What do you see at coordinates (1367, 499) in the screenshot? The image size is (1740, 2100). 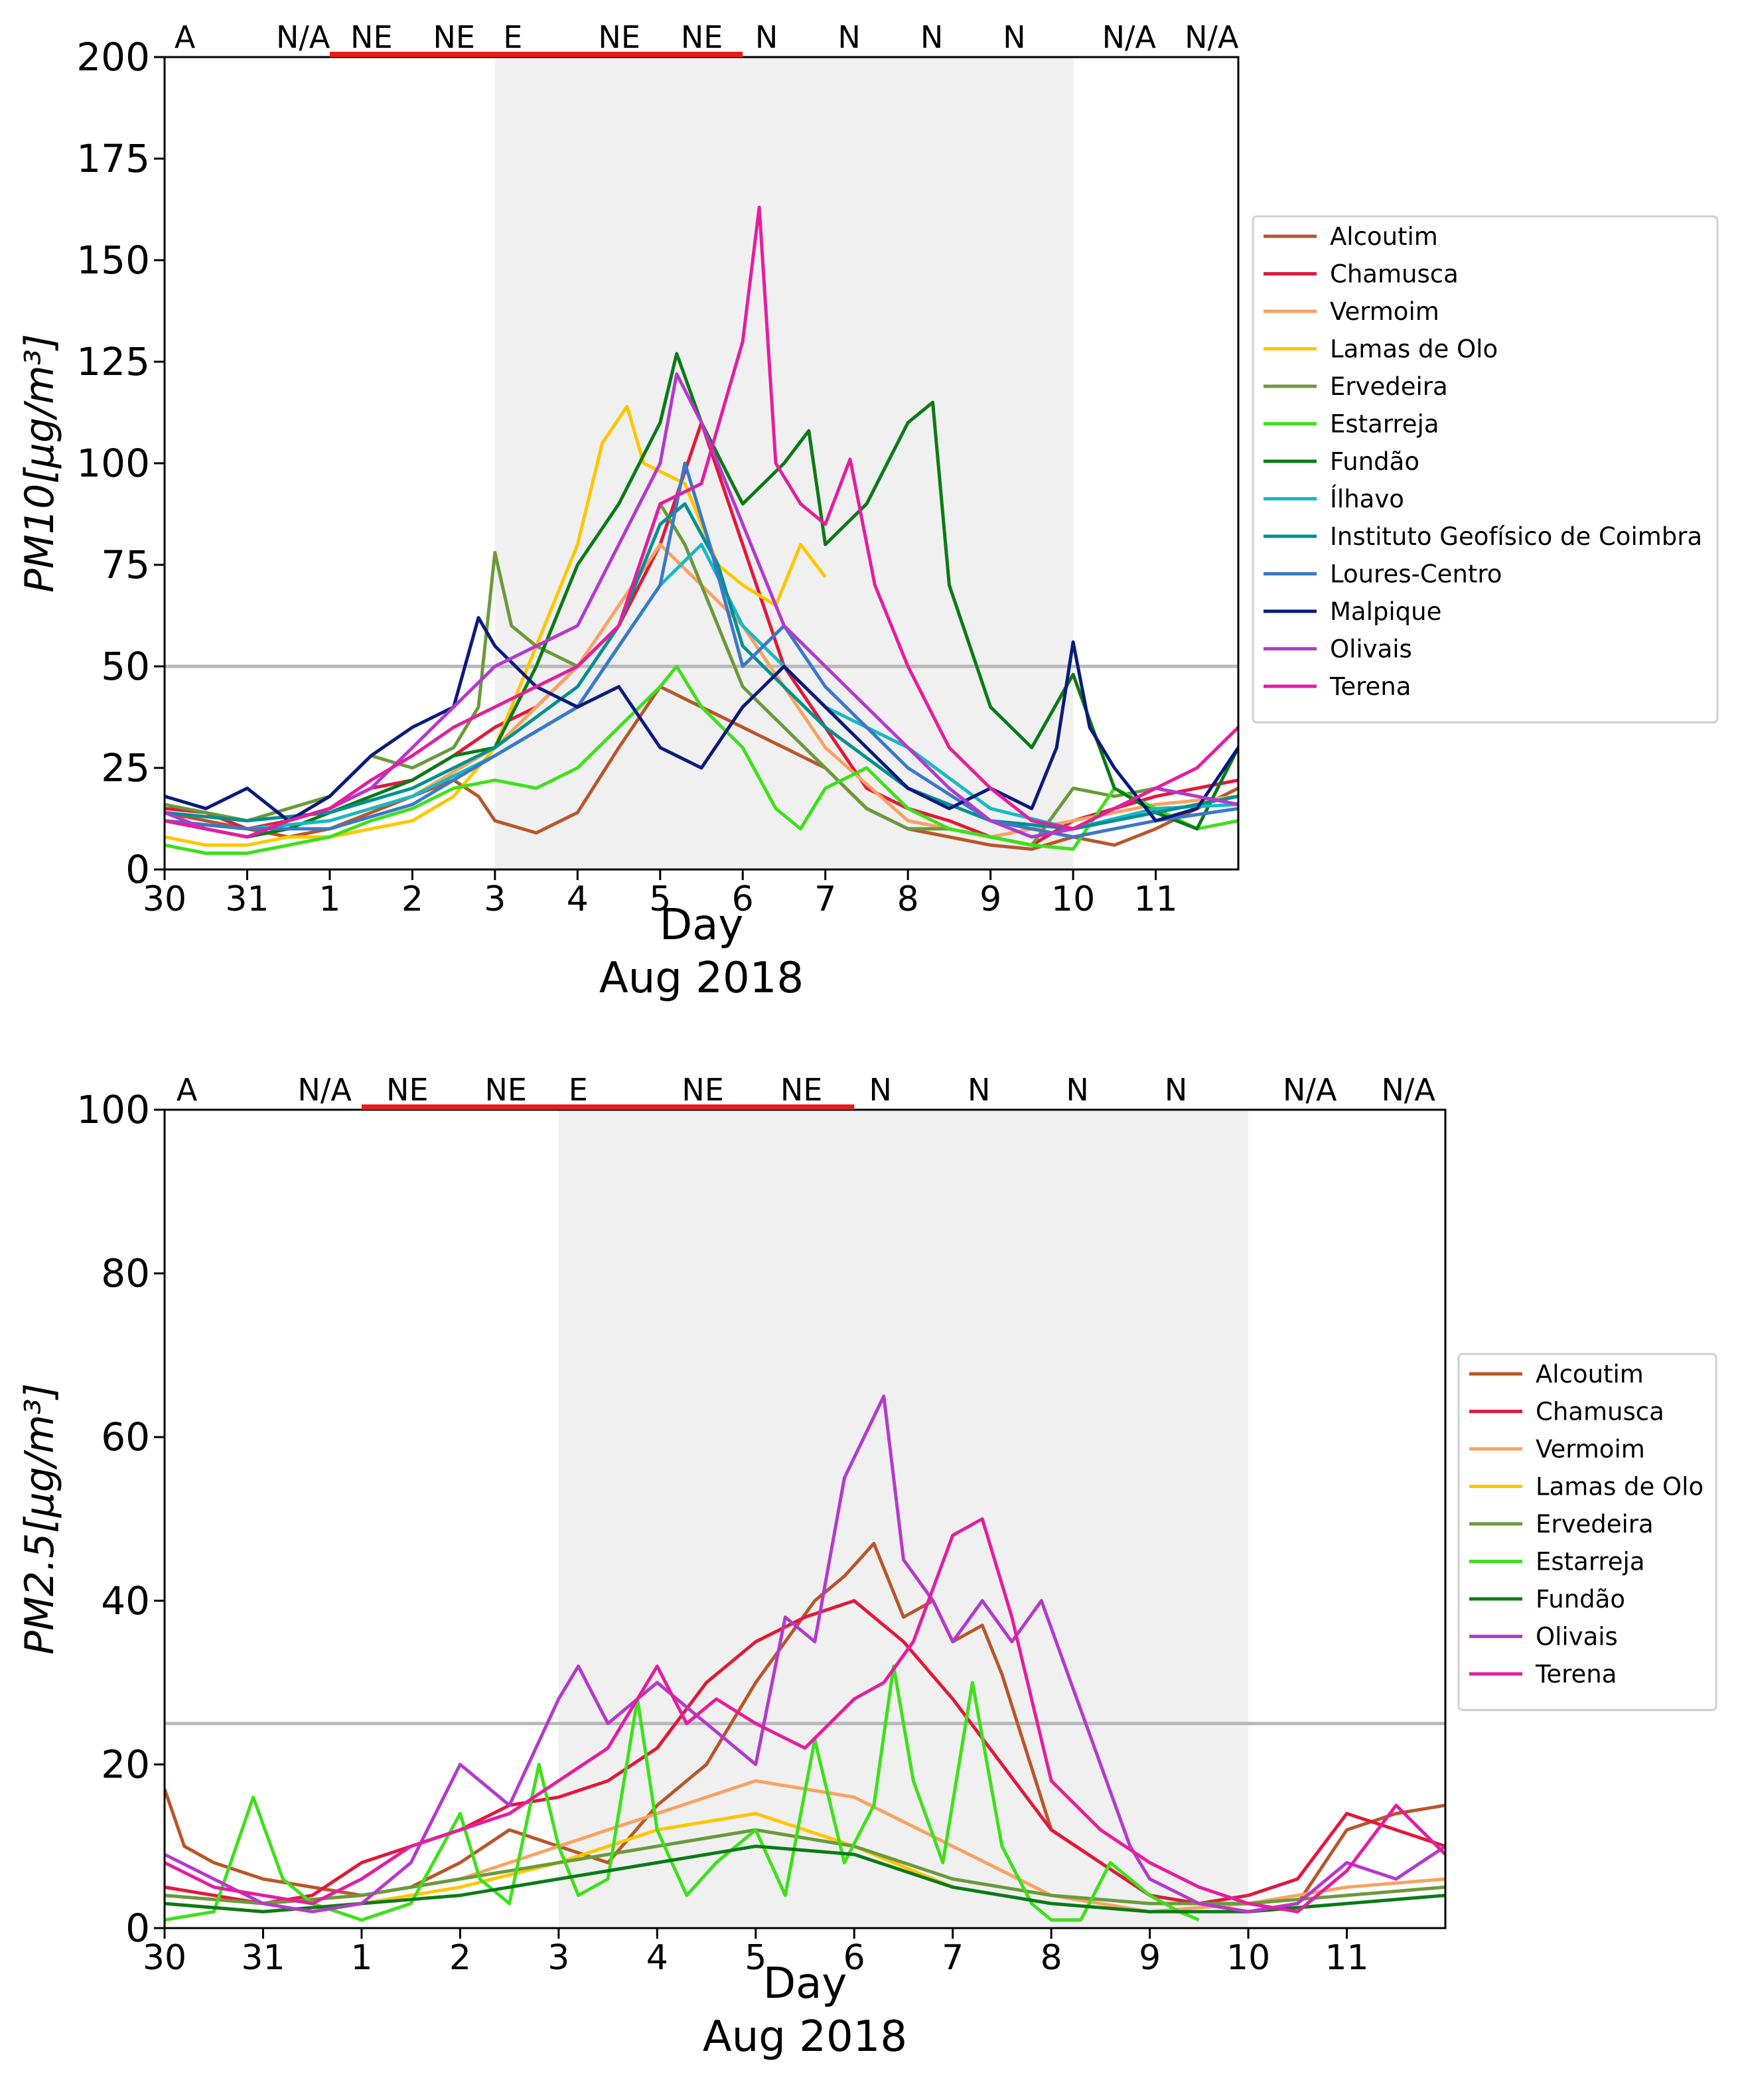 I see `legend-label: Ílhavo` at bounding box center [1367, 499].